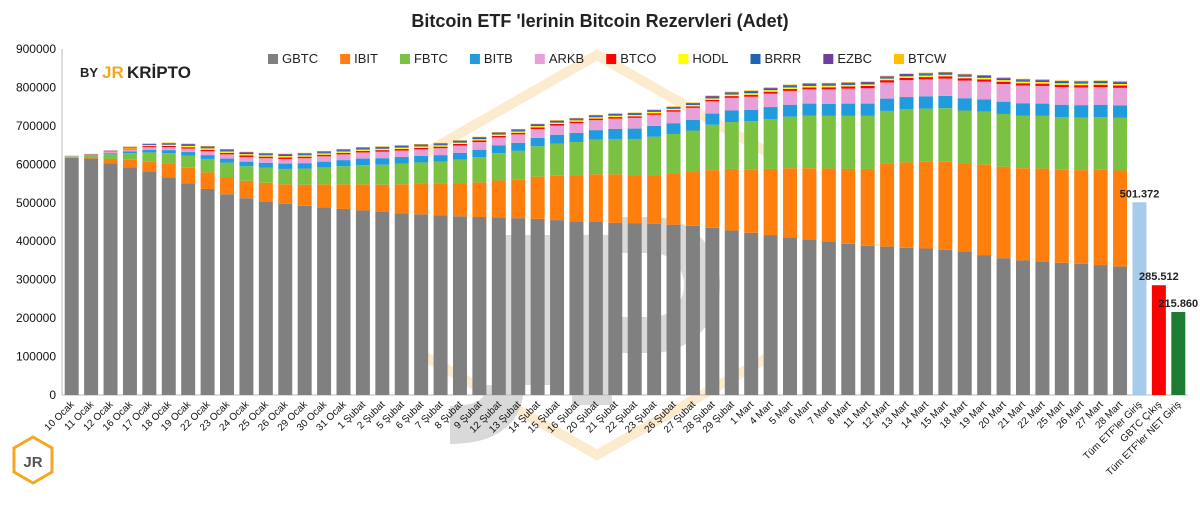 The height and width of the screenshot is (509, 1200). What do you see at coordinates (927, 58) in the screenshot?
I see `legend-label: BTCW` at bounding box center [927, 58].